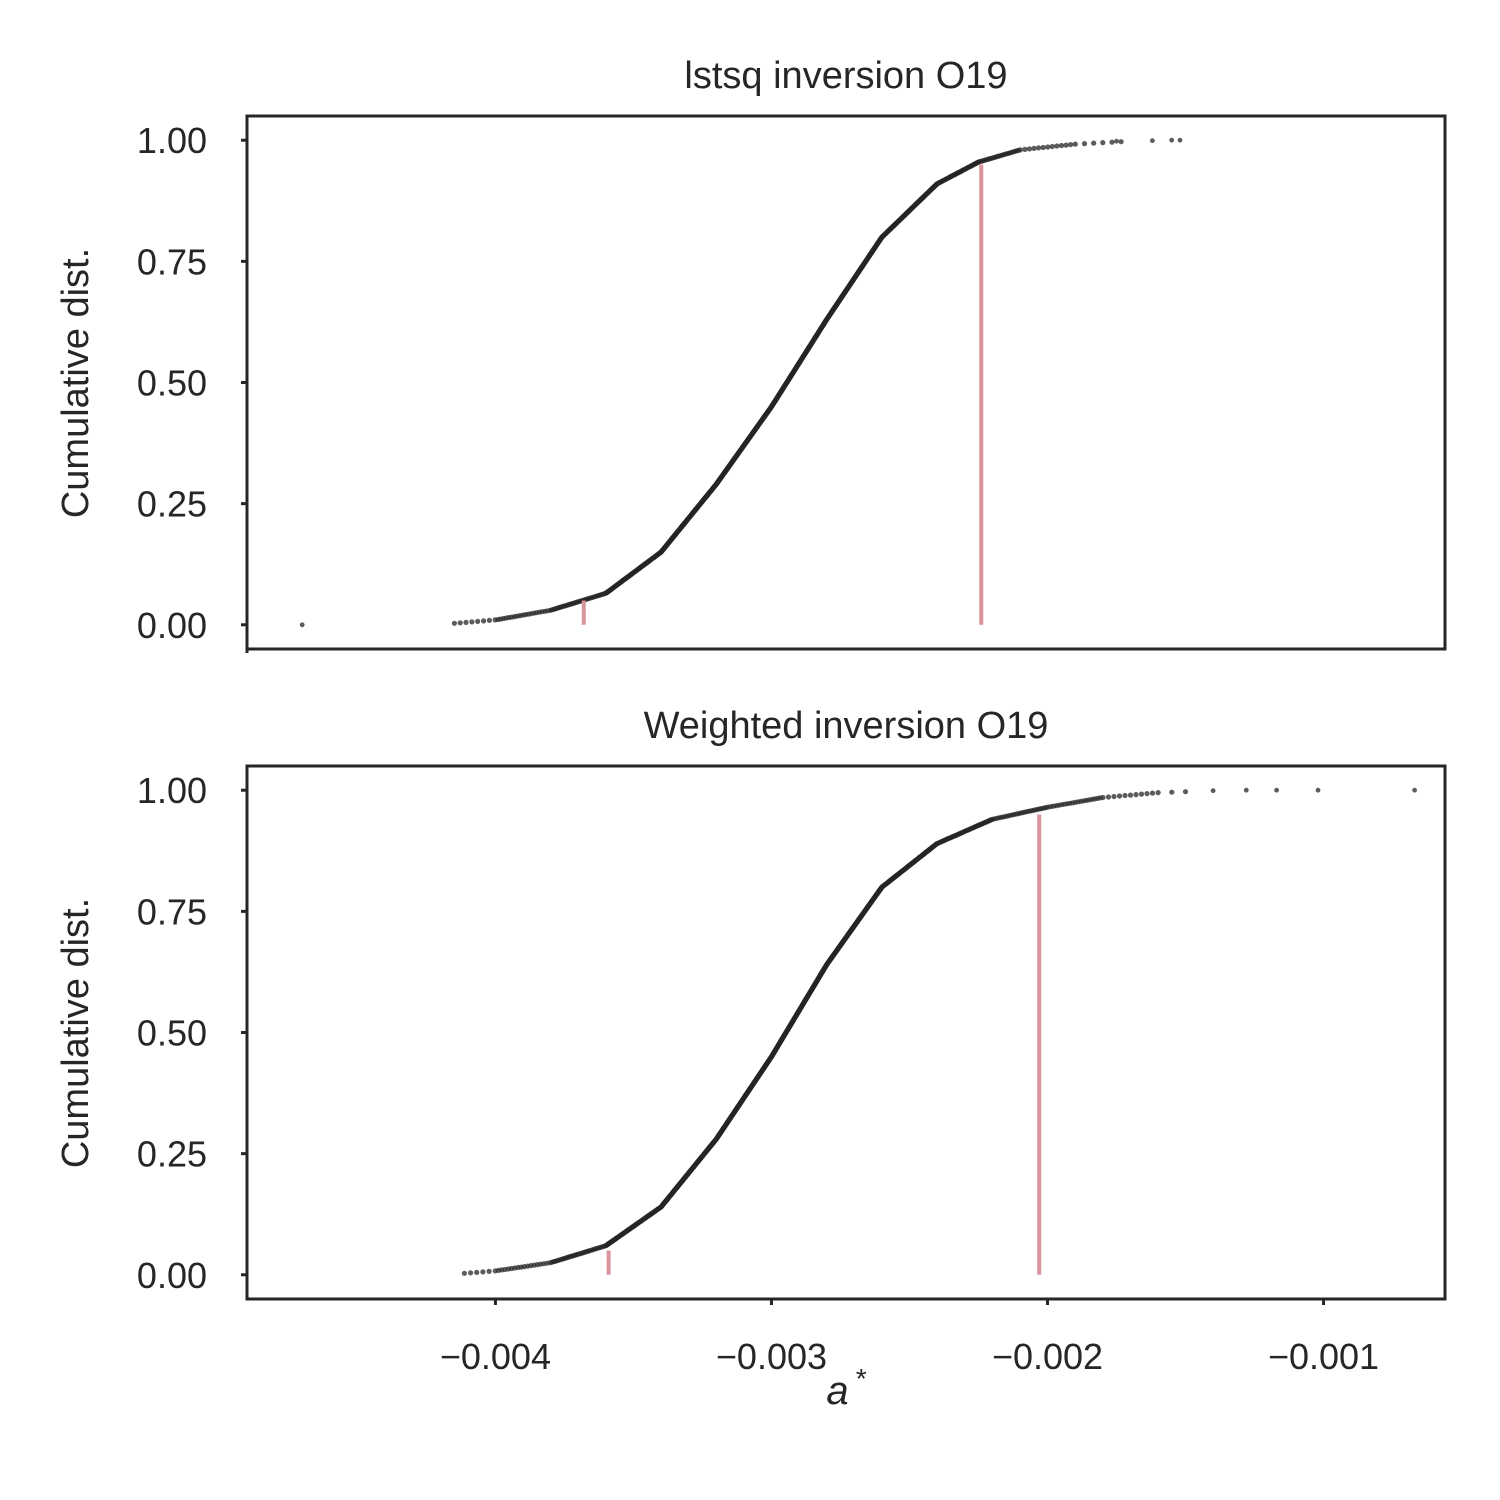 The height and width of the screenshot is (1500, 1500). Describe the element at coordinates (771, 1356) in the screenshot. I see `x-tick-label: −0.003` at that location.